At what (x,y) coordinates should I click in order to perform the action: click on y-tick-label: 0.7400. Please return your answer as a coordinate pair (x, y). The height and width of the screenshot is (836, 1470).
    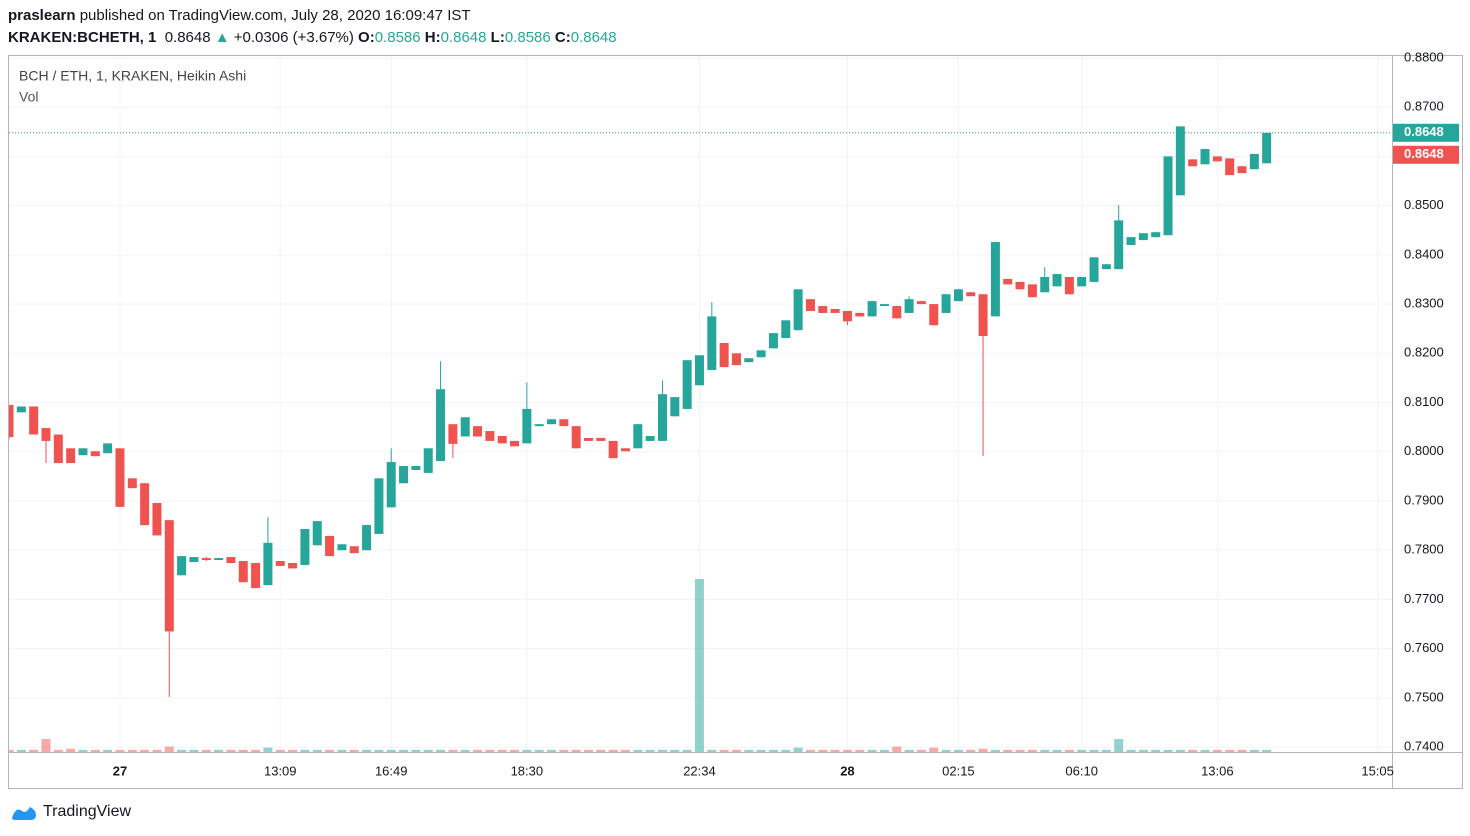
    Looking at the image, I should click on (1424, 746).